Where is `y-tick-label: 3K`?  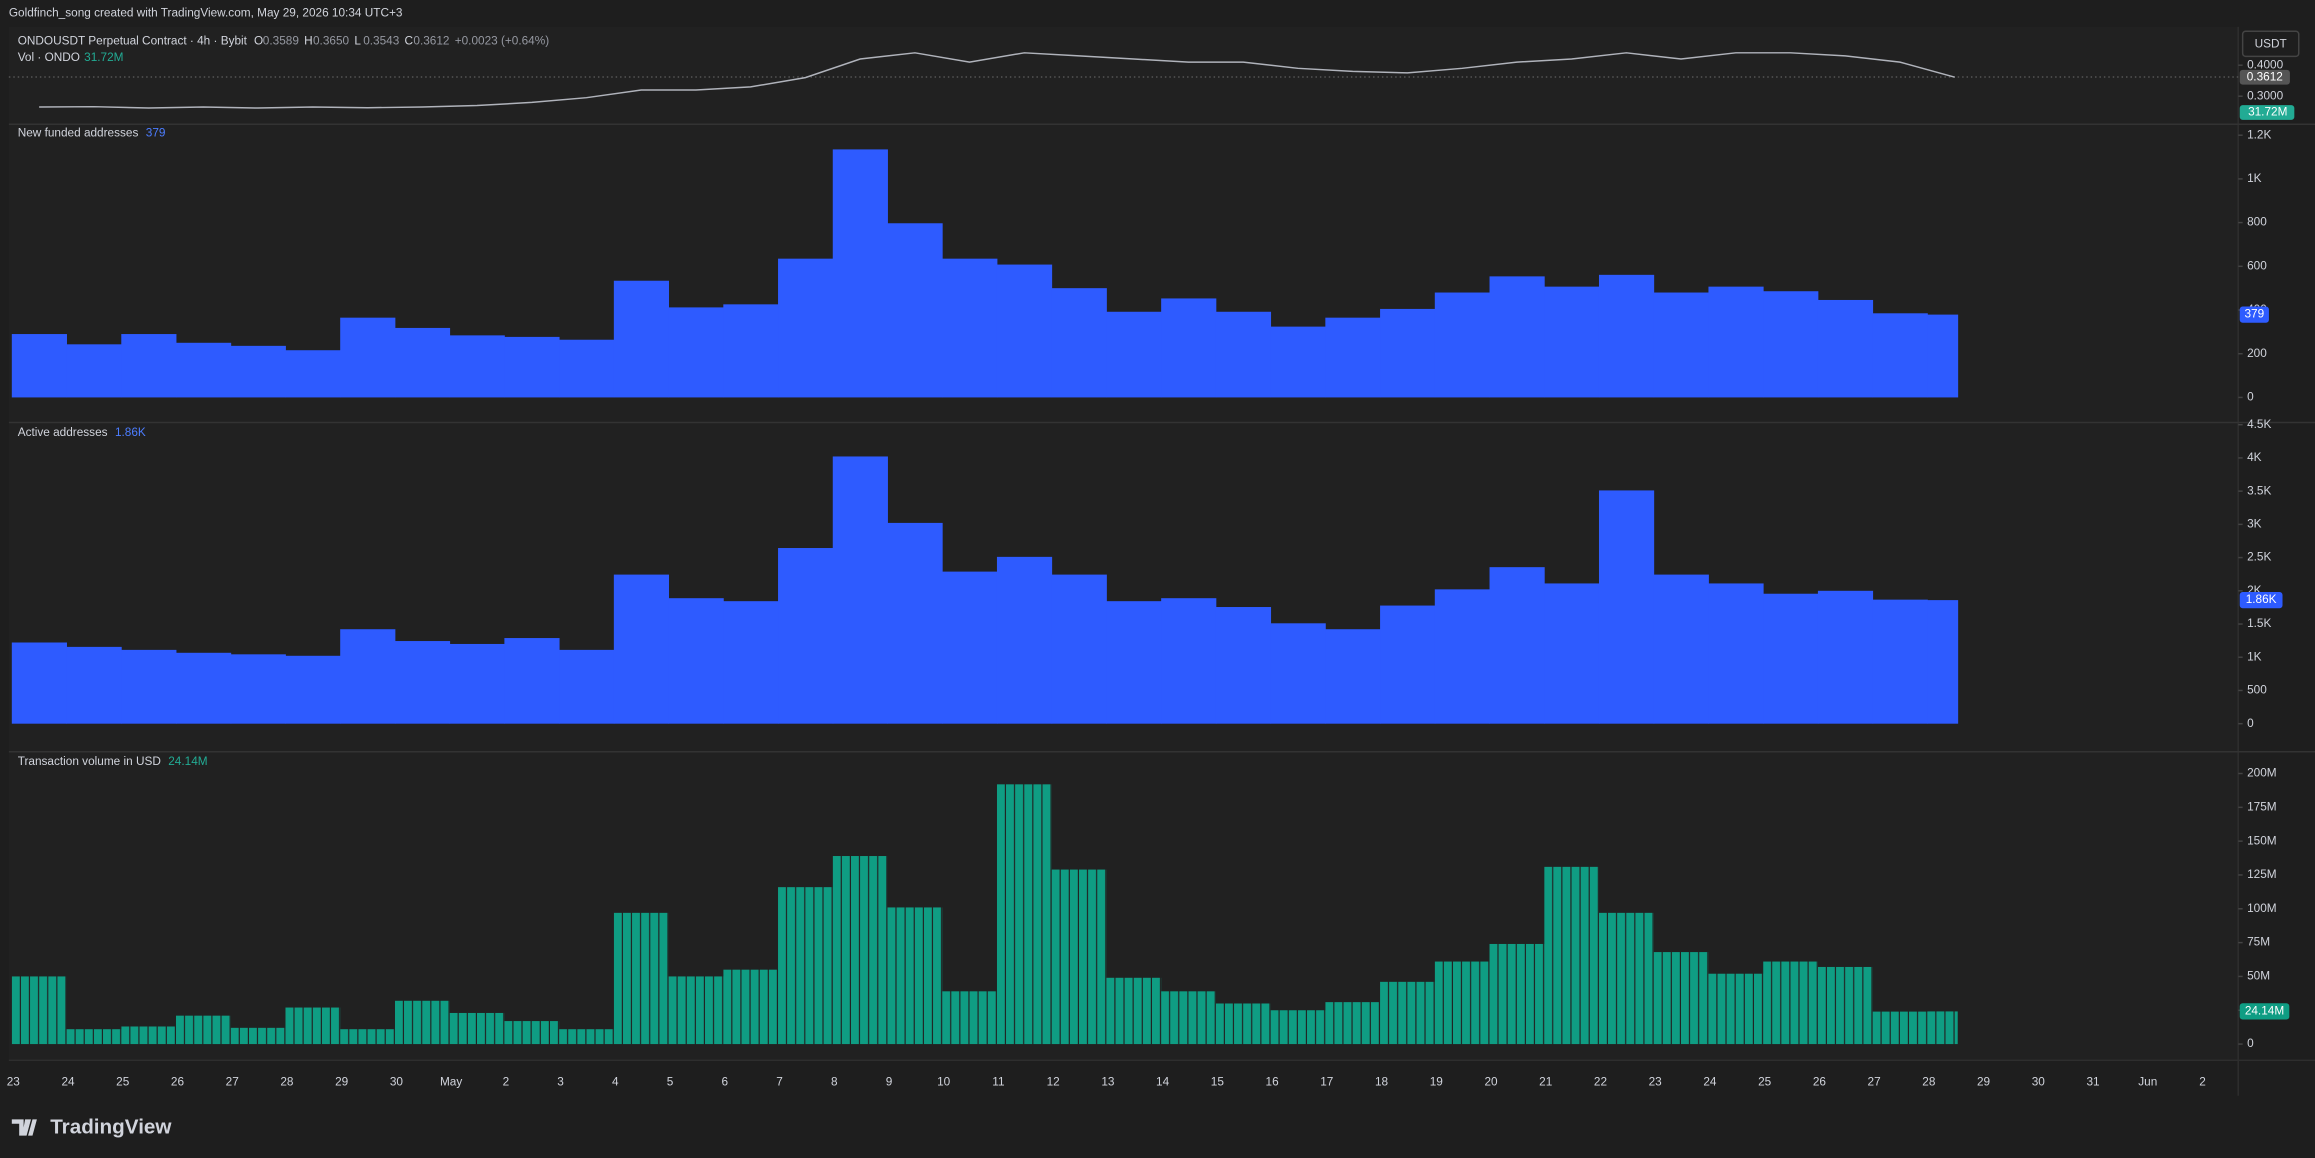 y-tick-label: 3K is located at coordinates (2254, 523).